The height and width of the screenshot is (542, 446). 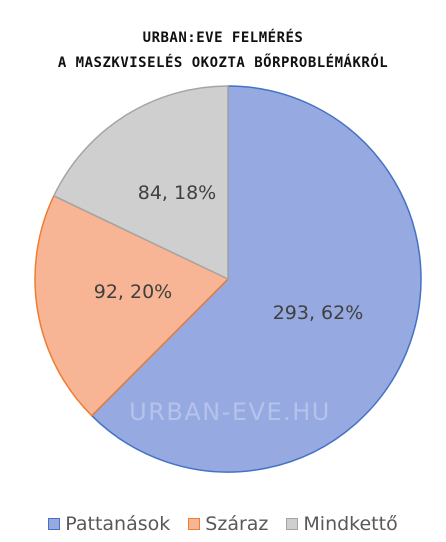 I want to click on legend-item-szaraz: Száraz, so click(x=228, y=524).